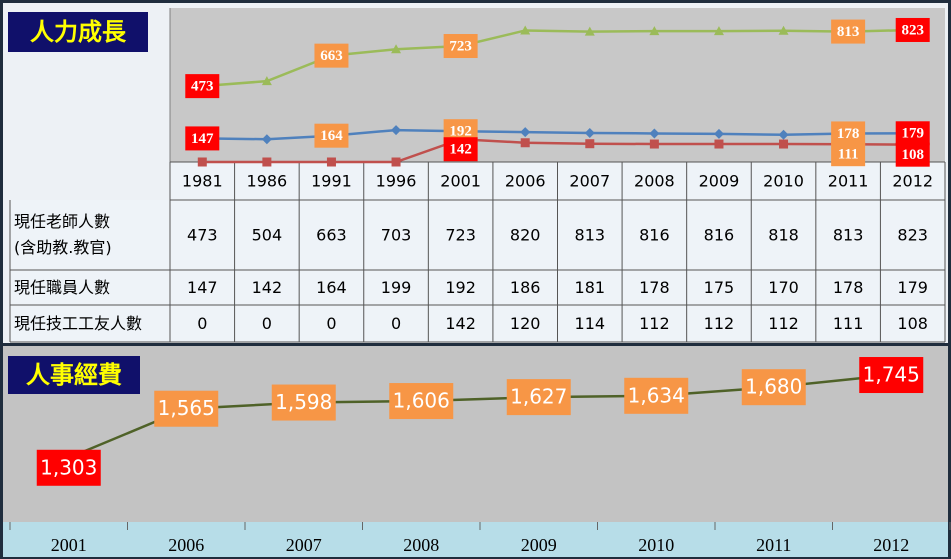  I want to click on table-cell: 663, so click(331, 235).